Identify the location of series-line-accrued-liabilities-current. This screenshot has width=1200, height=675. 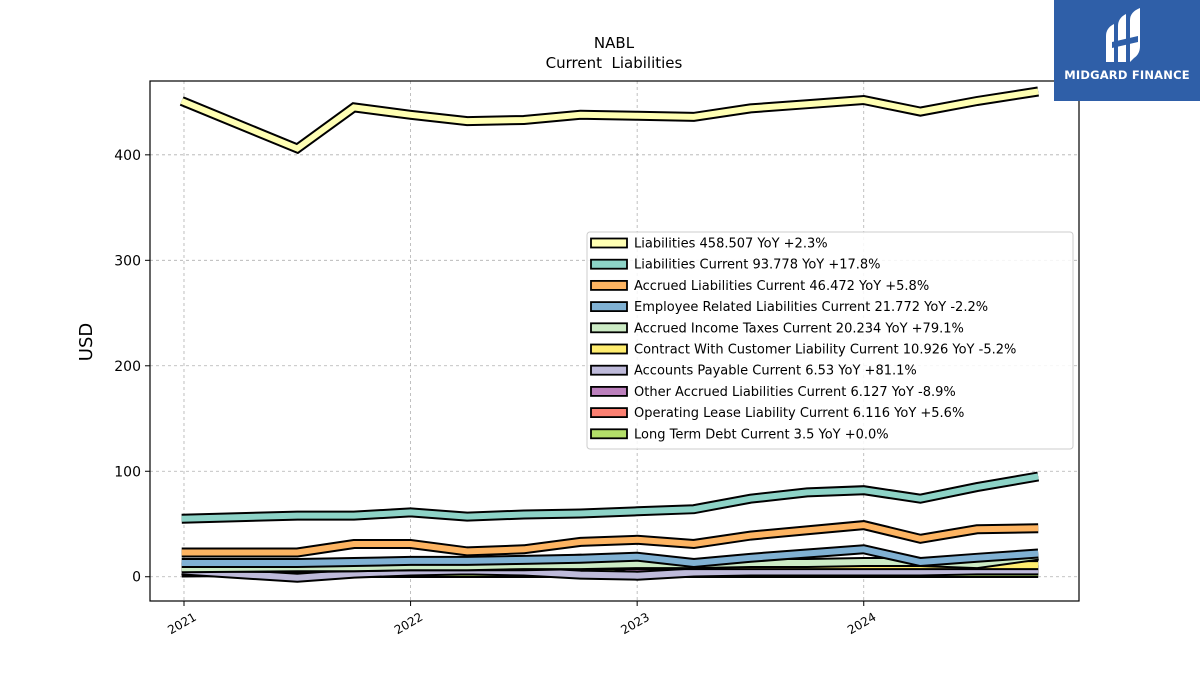
(610, 539).